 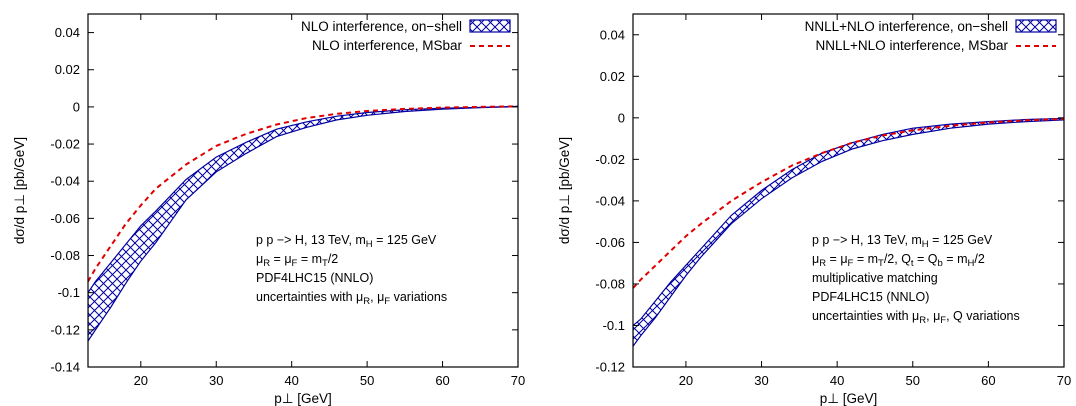 What do you see at coordinates (940, 263) in the screenshot?
I see `annotation-subscript: b` at bounding box center [940, 263].